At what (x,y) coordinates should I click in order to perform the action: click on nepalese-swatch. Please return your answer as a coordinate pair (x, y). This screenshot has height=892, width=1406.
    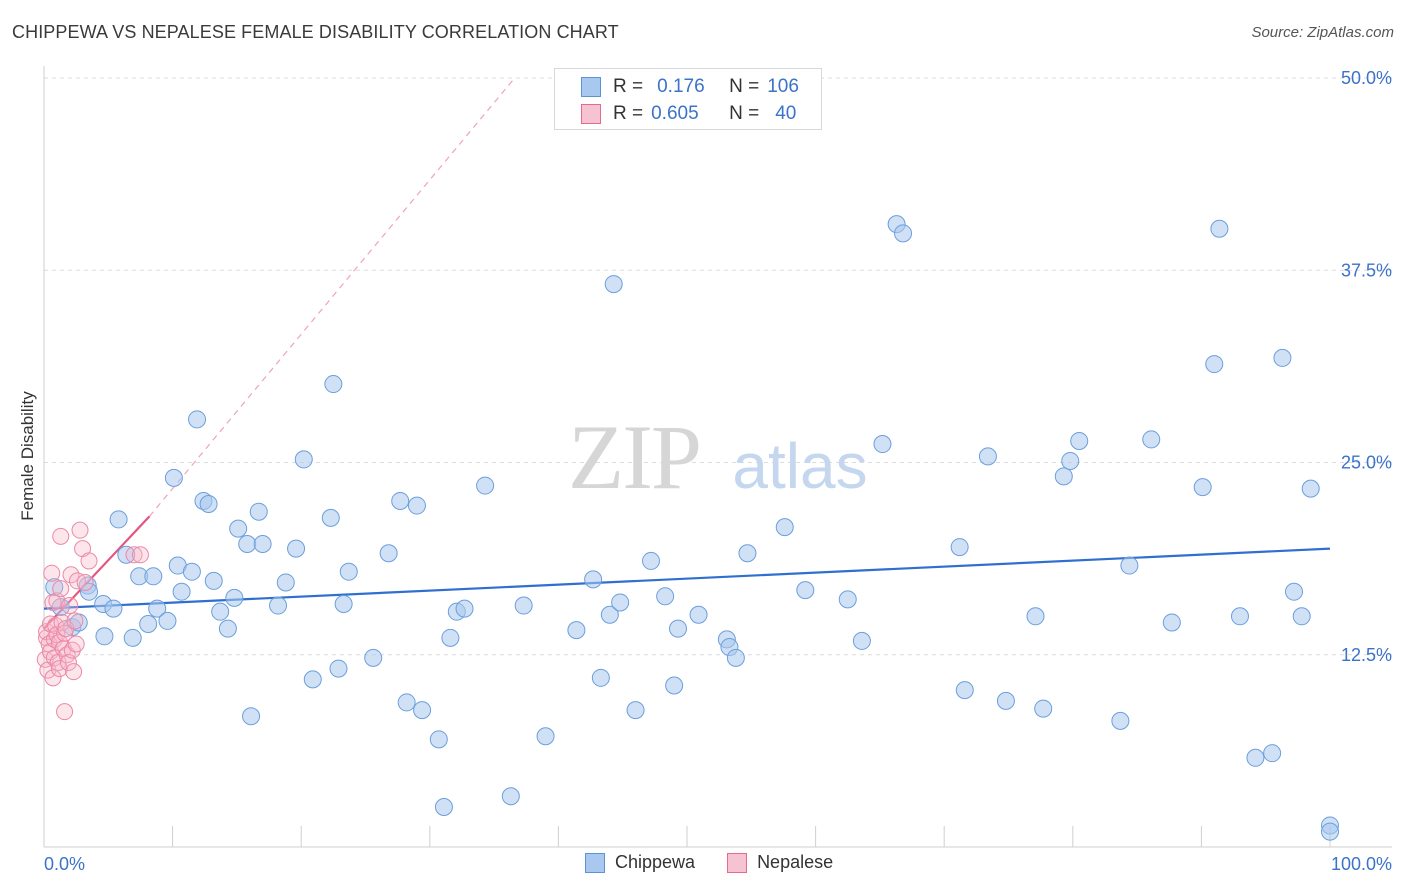
    Looking at the image, I should click on (591, 114).